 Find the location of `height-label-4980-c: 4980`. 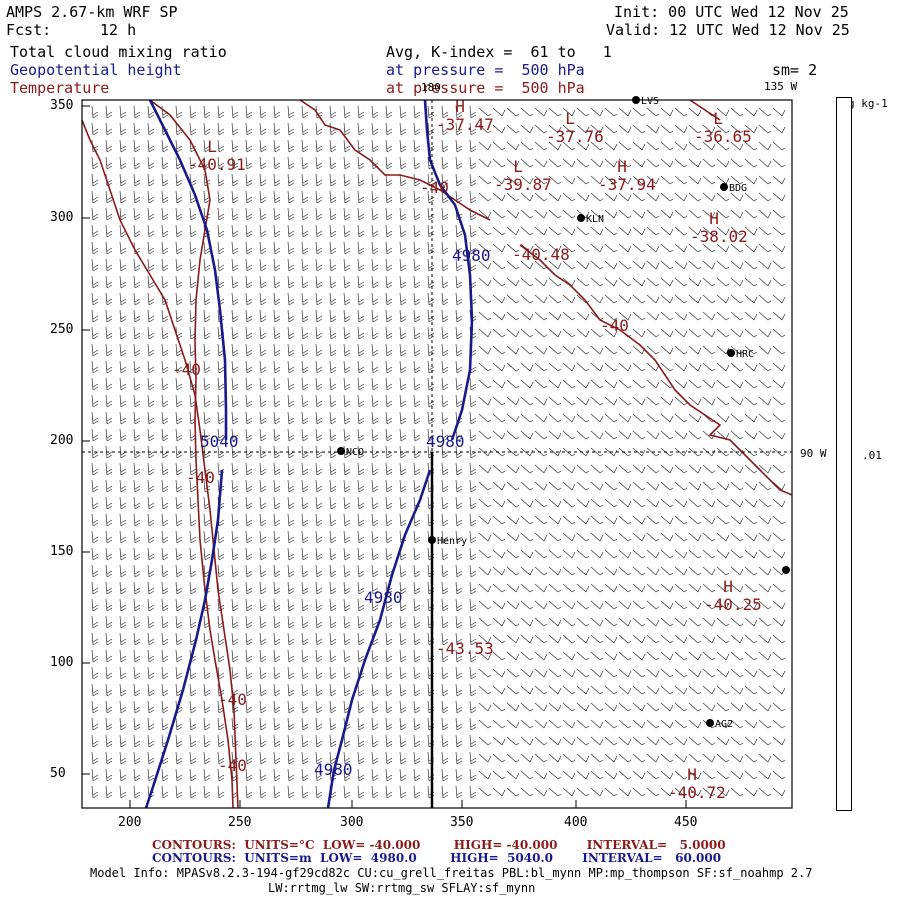

height-label-4980-c: 4980 is located at coordinates (383, 597).